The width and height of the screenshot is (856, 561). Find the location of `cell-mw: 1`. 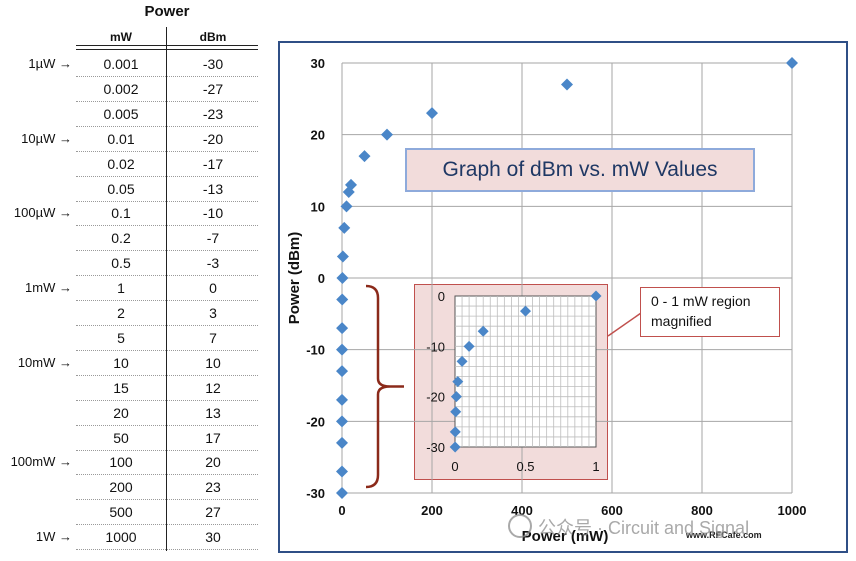

cell-mw: 1 is located at coordinates (121, 288).